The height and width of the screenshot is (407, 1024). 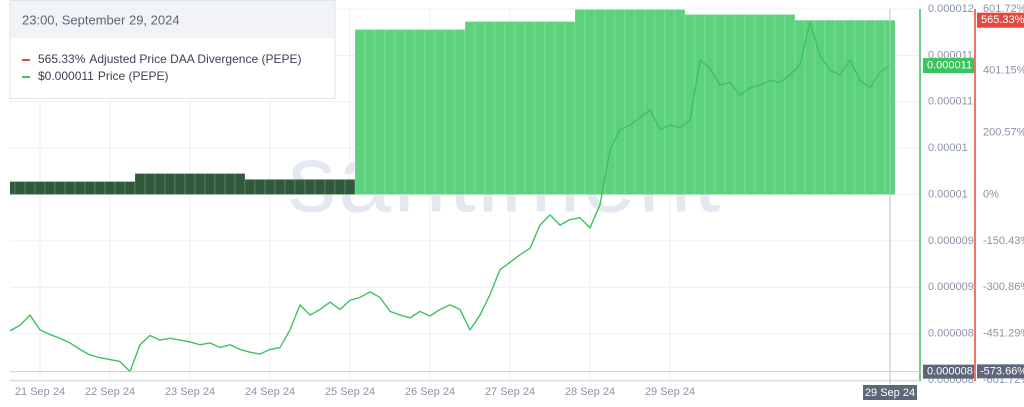 I want to click on legend-value: 565.33%, so click(x=62, y=59).